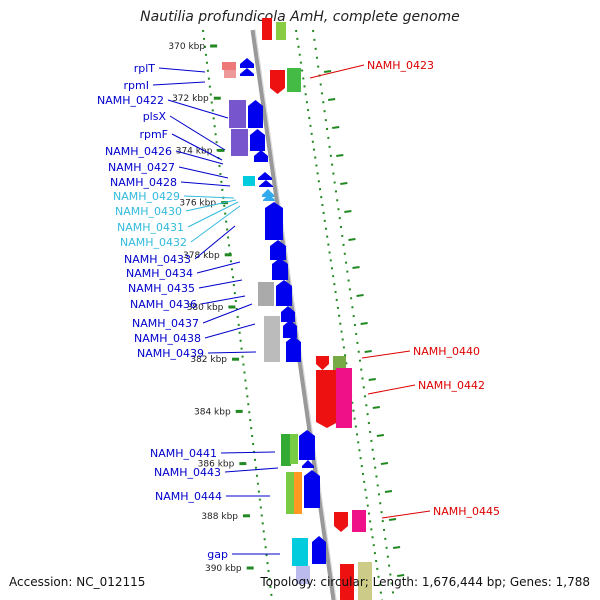  What do you see at coordinates (165, 323) in the screenshot?
I see `gene-label-left: NAMH_0437` at bounding box center [165, 323].